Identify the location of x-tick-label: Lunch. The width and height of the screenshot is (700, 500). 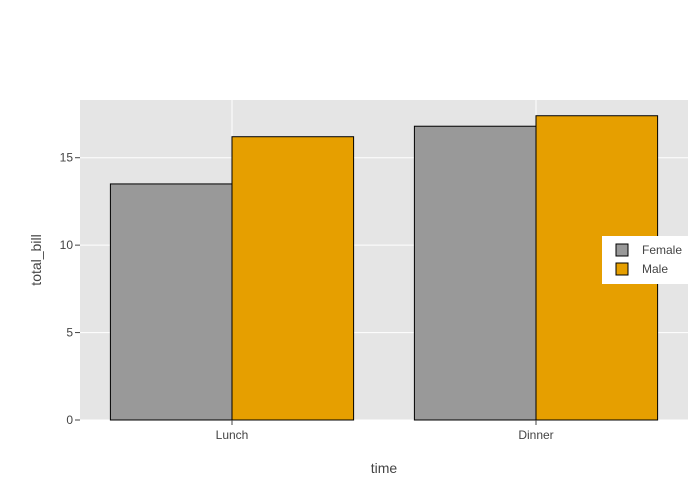
(232, 435).